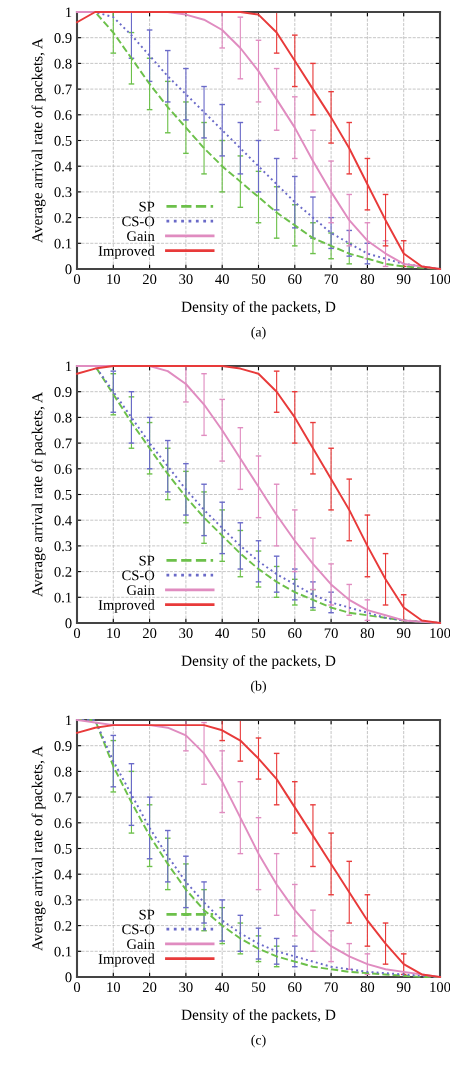 The height and width of the screenshot is (1066, 450). Describe the element at coordinates (258, 333) in the screenshot. I see `text: (a)` at that location.